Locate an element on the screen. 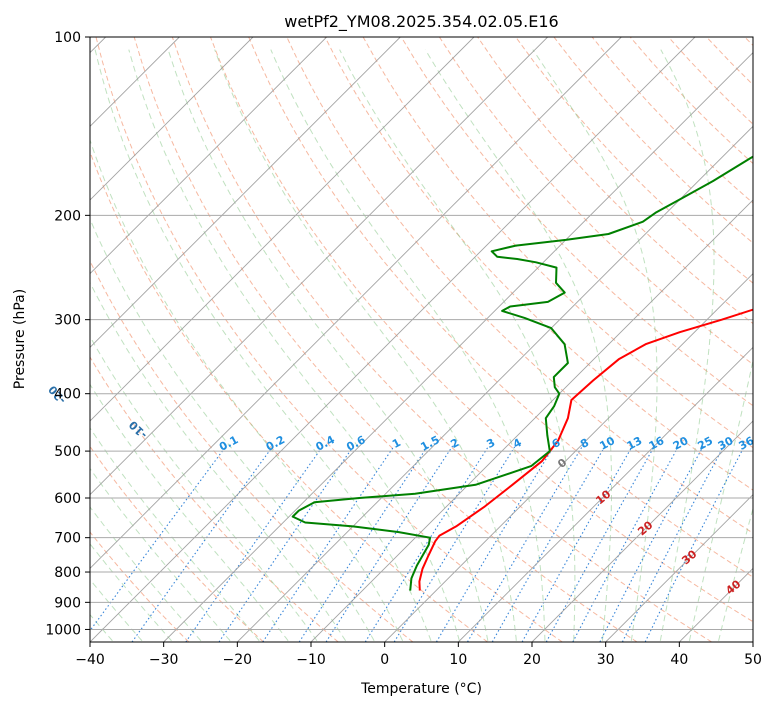 The width and height of the screenshot is (775, 712). y-tick-label: 800 is located at coordinates (67, 573).